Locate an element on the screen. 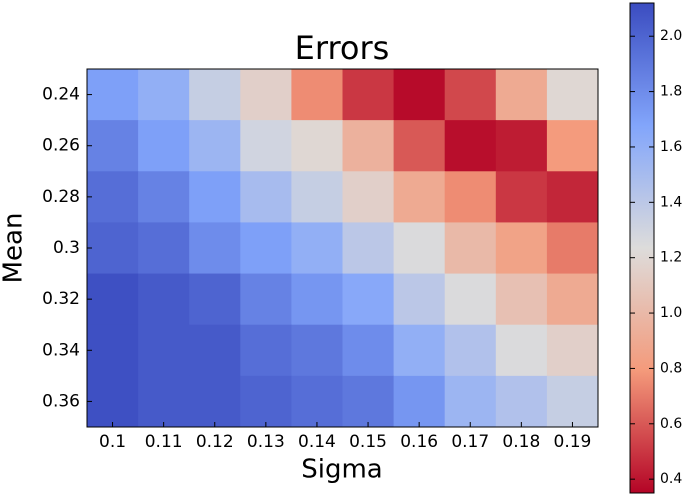 The width and height of the screenshot is (685, 497). y-tick-label: 0.28 is located at coordinates (61, 197).